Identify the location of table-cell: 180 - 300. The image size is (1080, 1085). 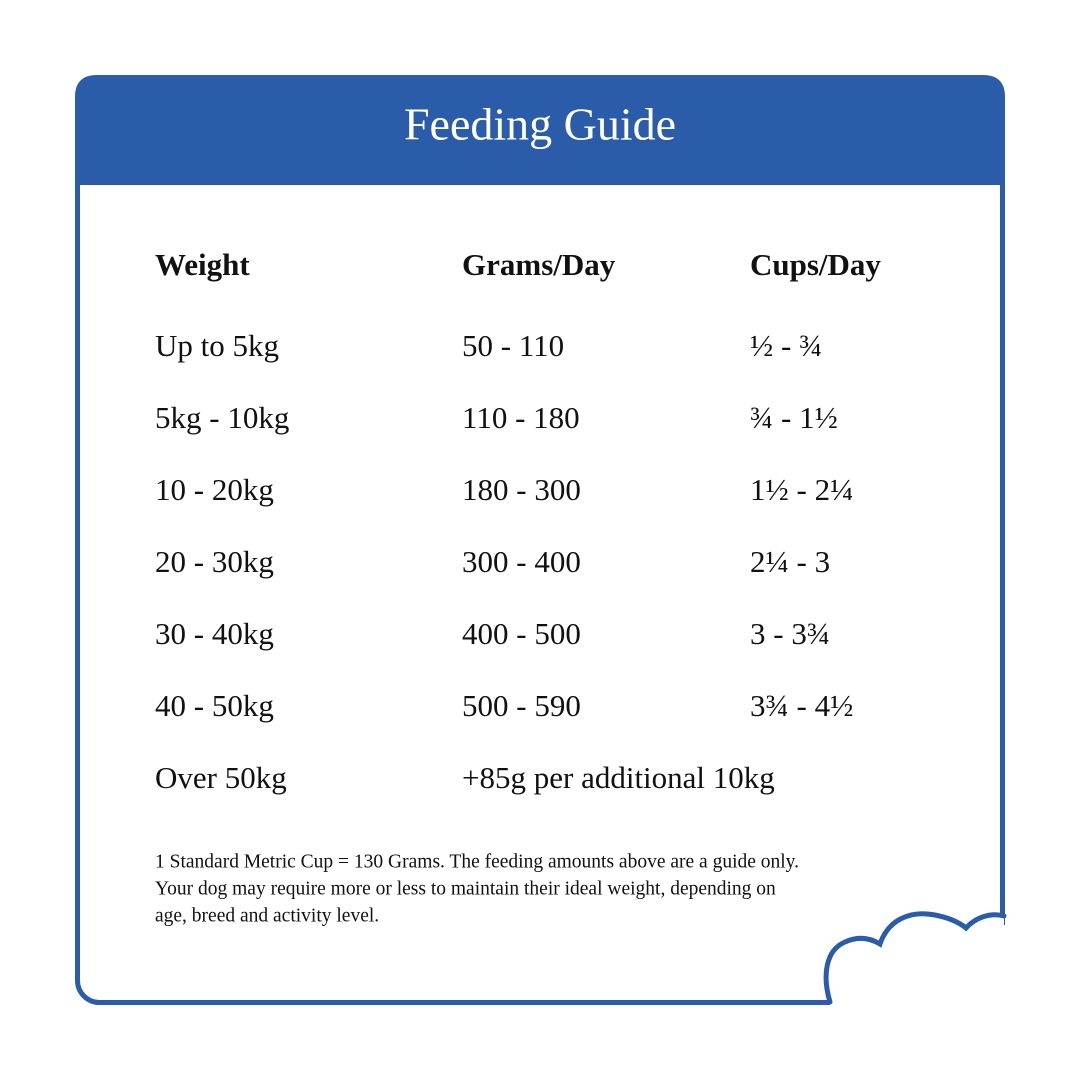
(521, 489).